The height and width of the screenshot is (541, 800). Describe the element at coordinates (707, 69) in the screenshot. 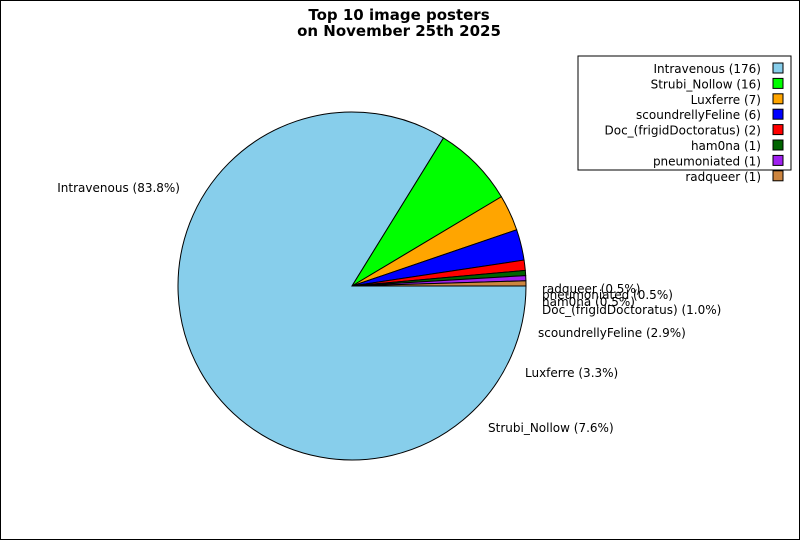

I see `legend-entry-label: Intravenous (176)` at that location.